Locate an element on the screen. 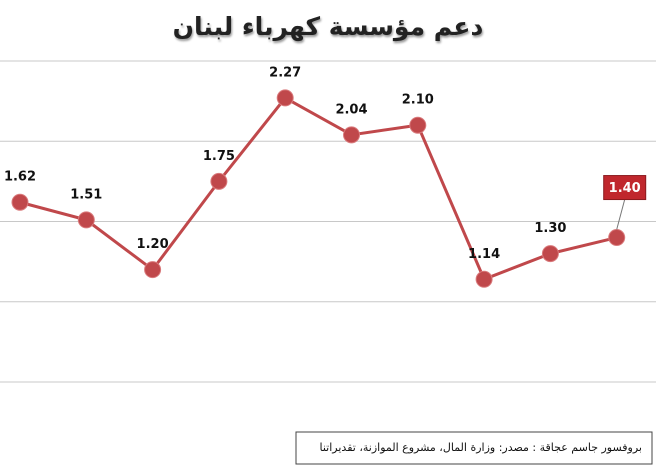 This screenshot has height=472, width=656. label-box is located at coordinates (625, 188).